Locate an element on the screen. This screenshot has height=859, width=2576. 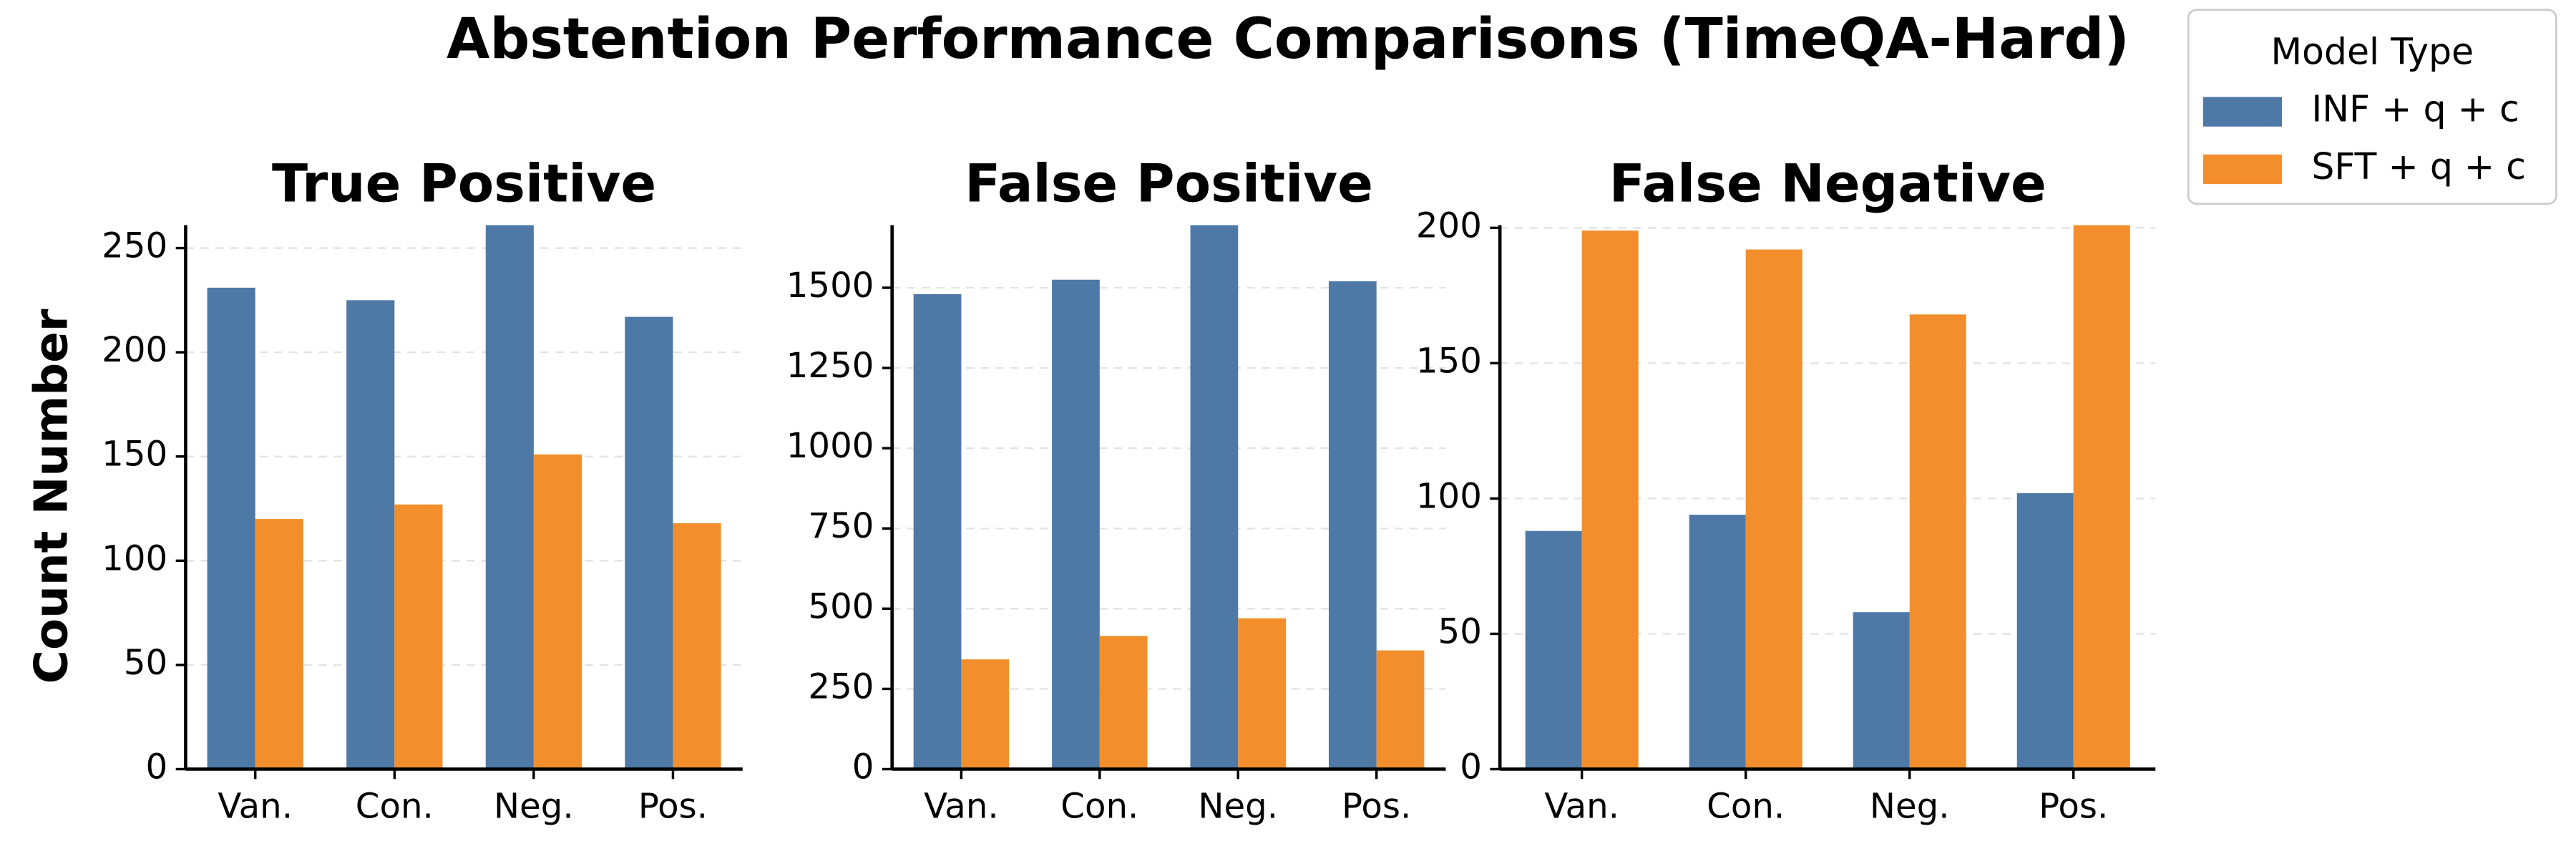
y-tick-label: 750 is located at coordinates (841, 526).